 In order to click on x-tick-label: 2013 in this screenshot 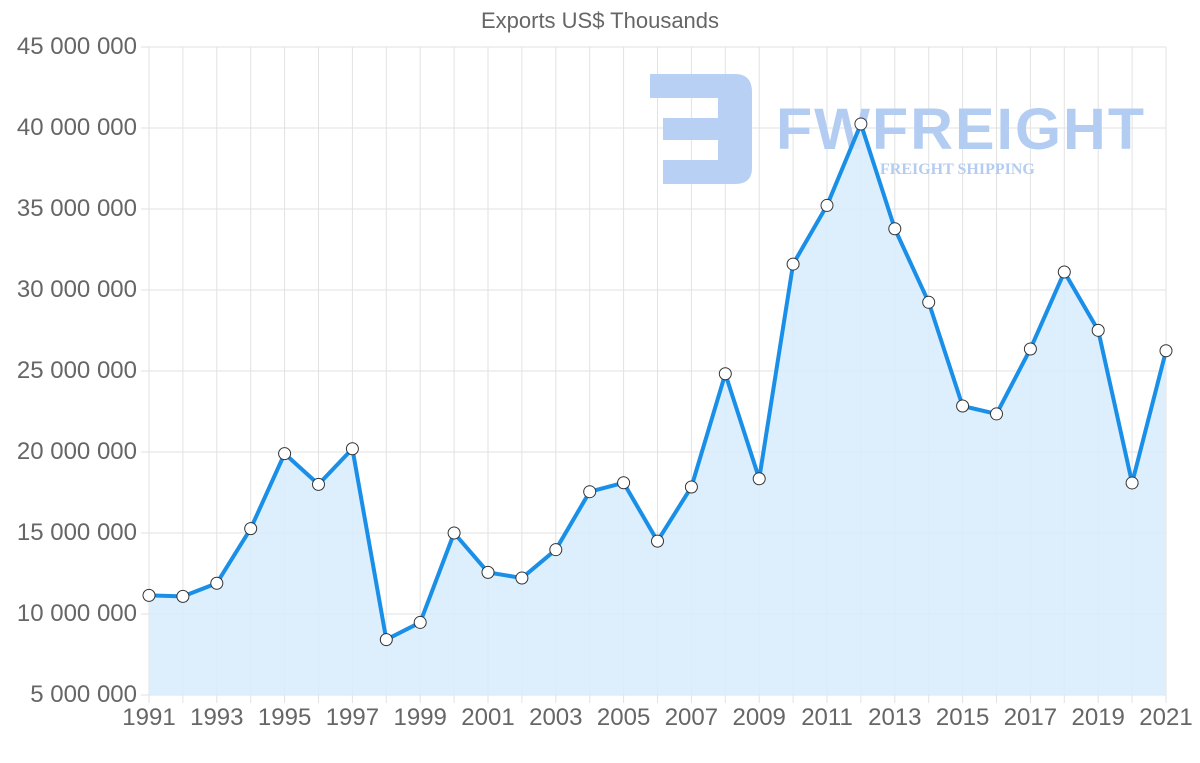, I will do `click(895, 717)`.